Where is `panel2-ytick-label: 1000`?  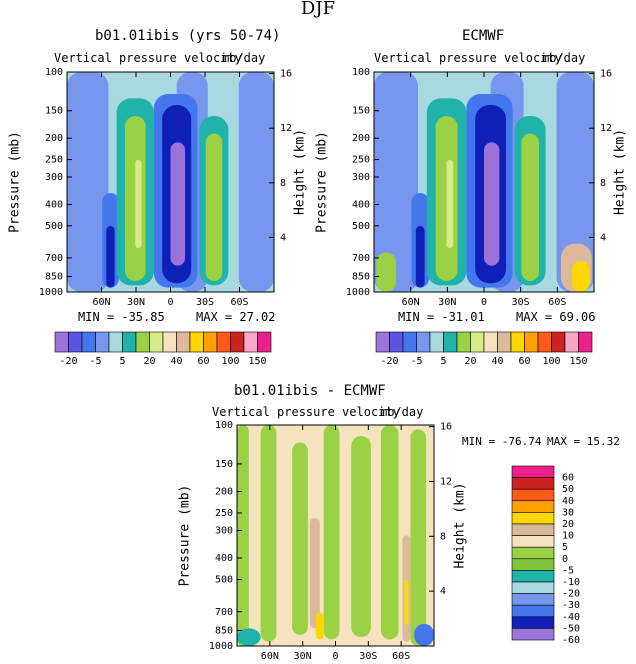 panel2-ytick-label: 1000 is located at coordinates (358, 292).